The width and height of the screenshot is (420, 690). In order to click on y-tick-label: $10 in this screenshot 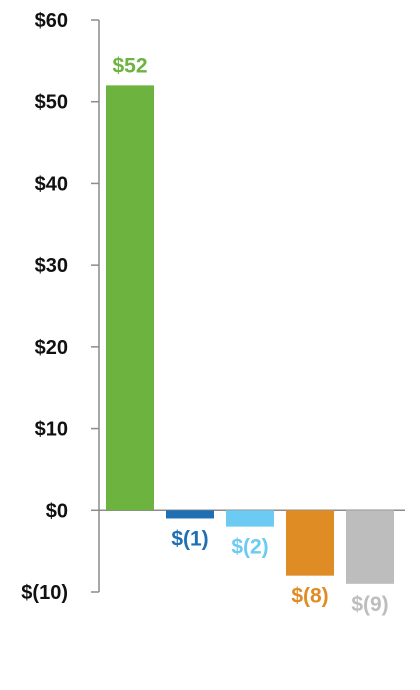, I will do `click(51, 430)`.